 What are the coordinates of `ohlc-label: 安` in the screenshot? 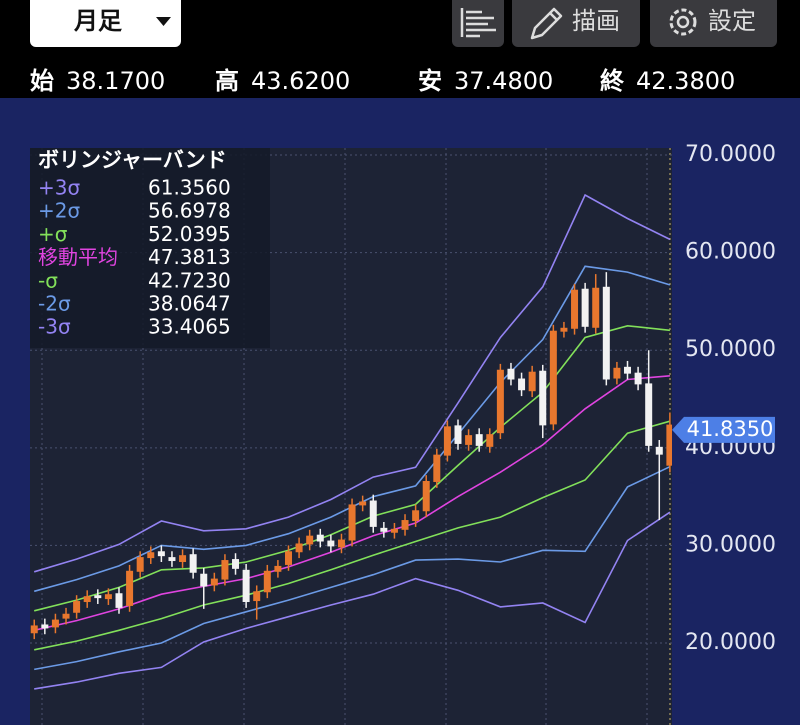 It's located at (430, 81).